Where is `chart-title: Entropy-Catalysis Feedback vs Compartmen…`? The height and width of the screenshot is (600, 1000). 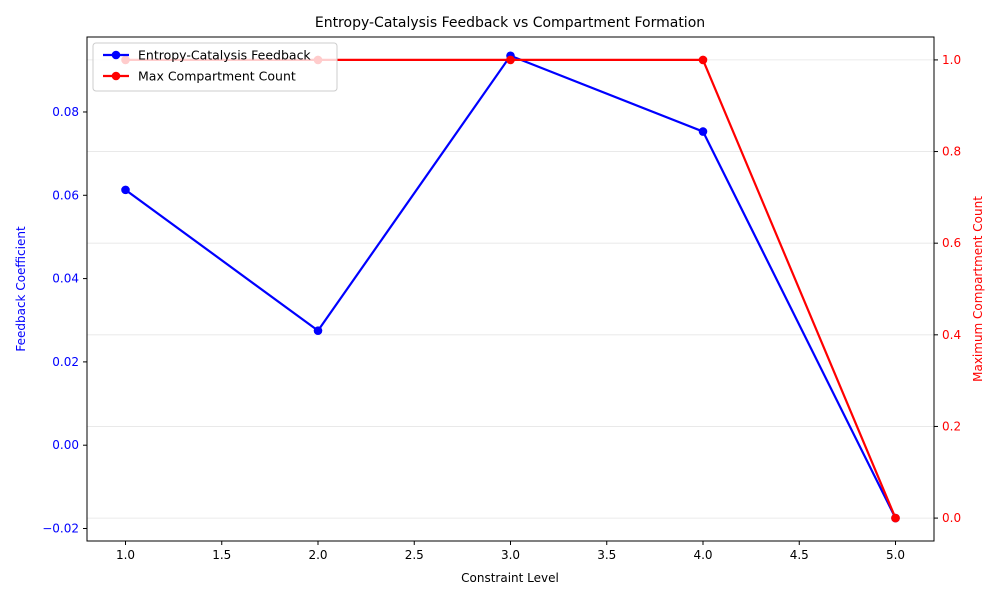 chart-title: Entropy-Catalysis Feedback vs Compartmen… is located at coordinates (510, 23).